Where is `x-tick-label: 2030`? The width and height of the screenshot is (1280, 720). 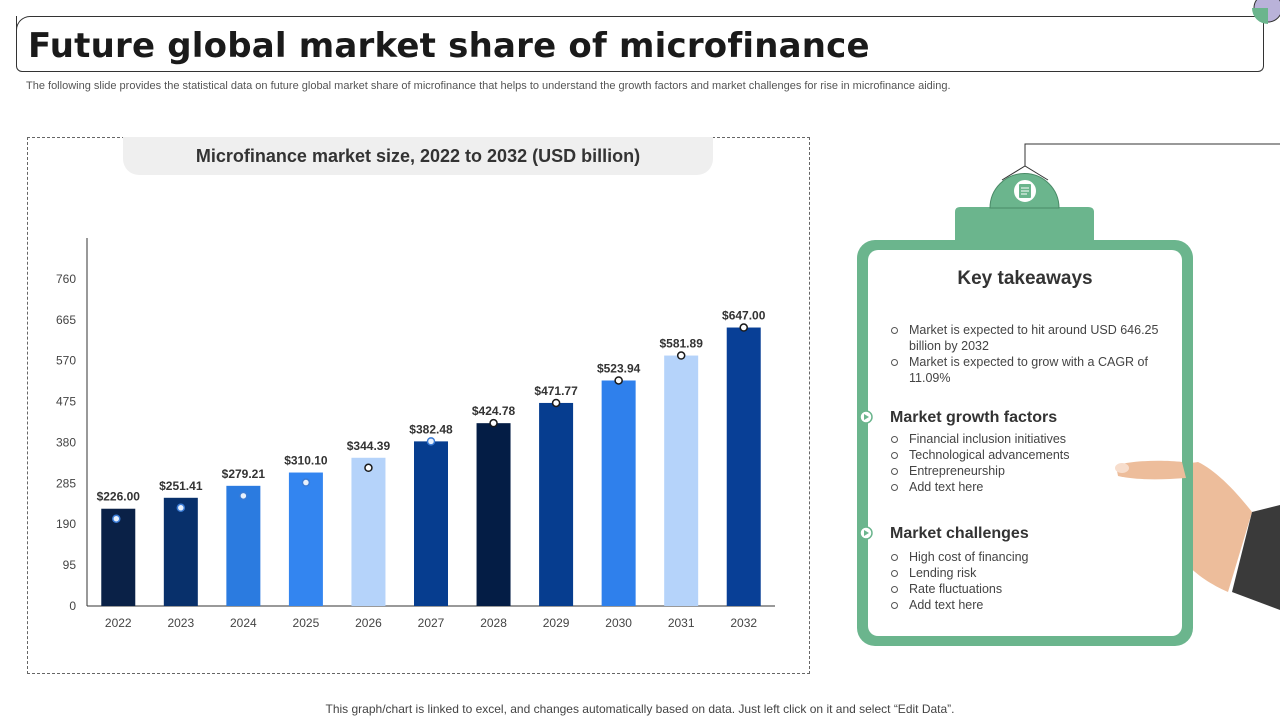 x-tick-label: 2030 is located at coordinates (618, 623).